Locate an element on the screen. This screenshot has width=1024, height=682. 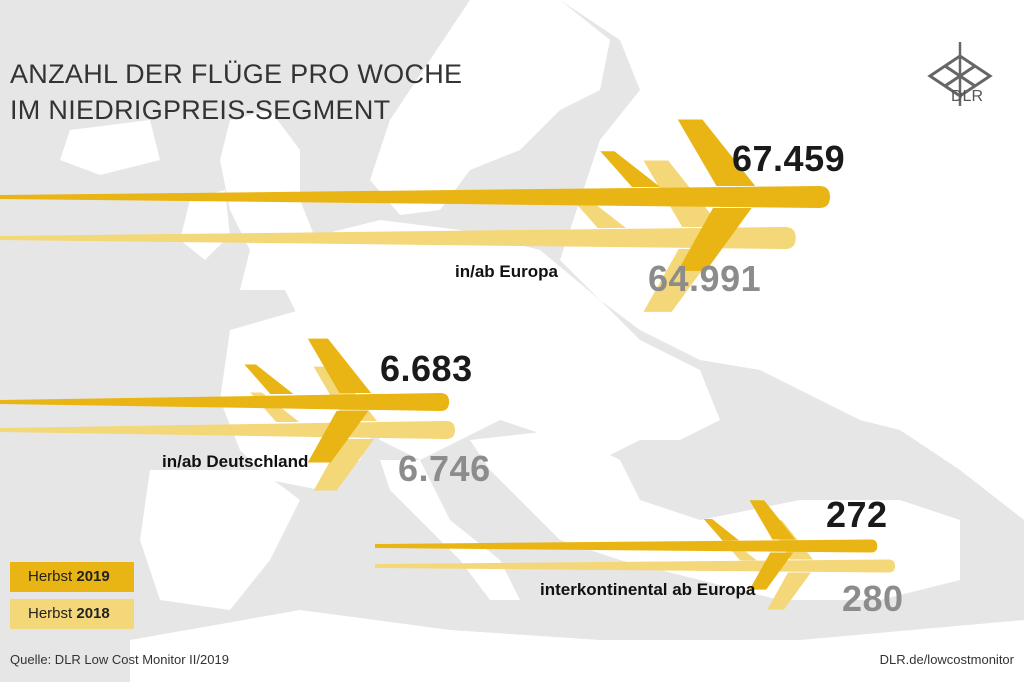
value-deutschland-2019: 6.683 is located at coordinates (426, 368).